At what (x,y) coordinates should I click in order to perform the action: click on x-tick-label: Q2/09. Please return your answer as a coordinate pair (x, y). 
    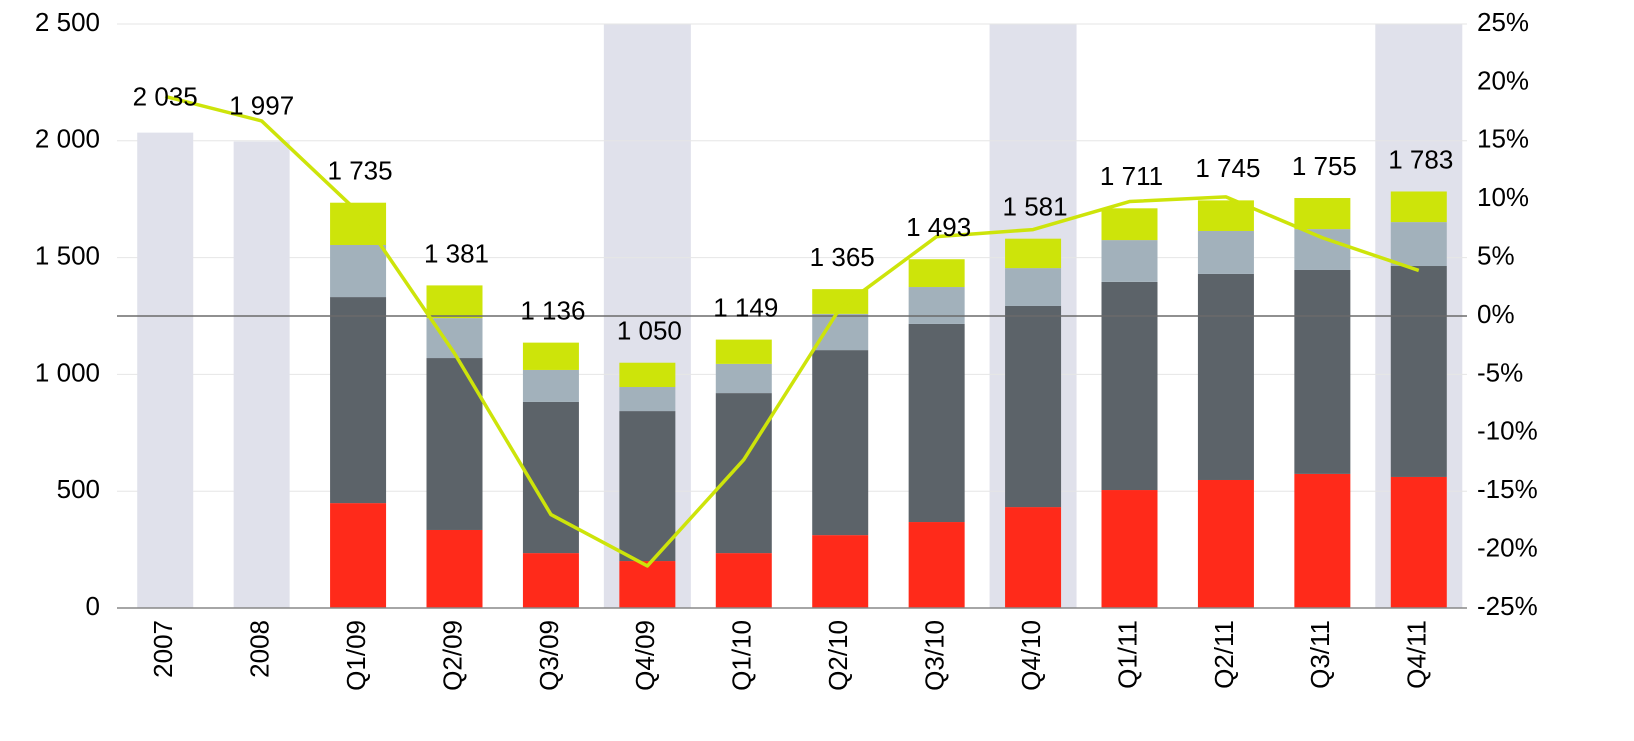
    Looking at the image, I should click on (452, 655).